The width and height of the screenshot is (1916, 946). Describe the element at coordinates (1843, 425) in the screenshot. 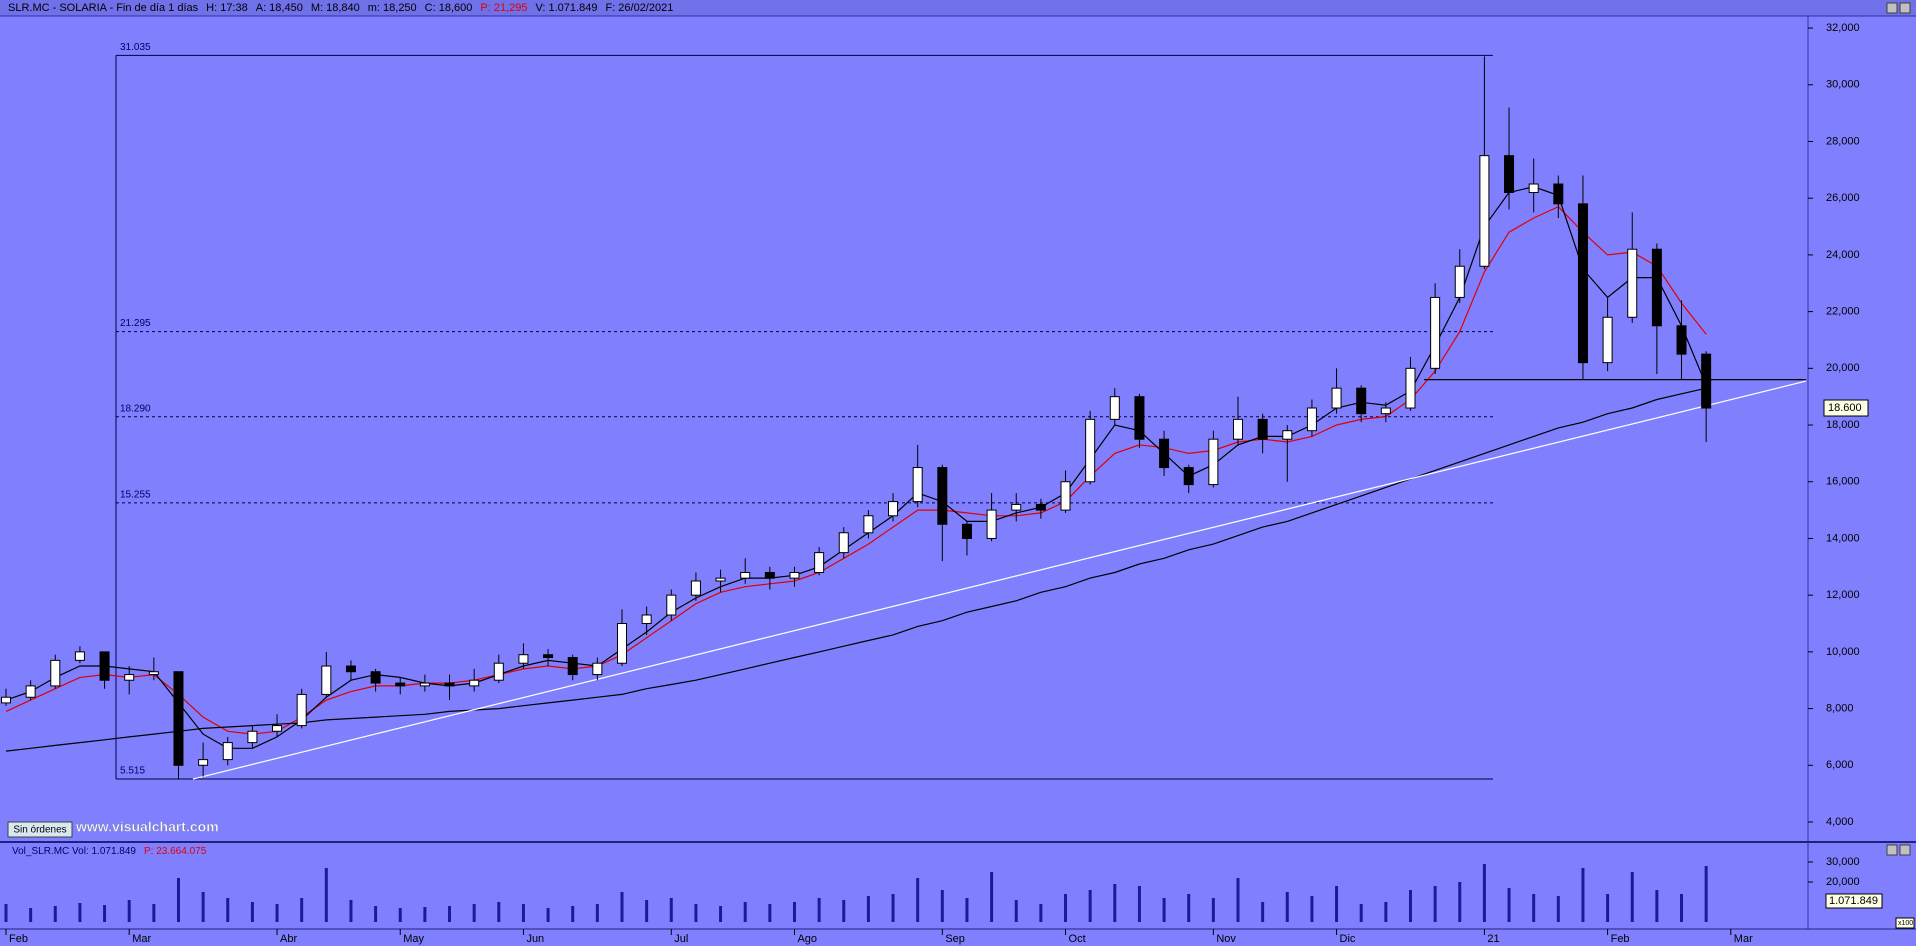

I see `y-tick-label: 18,000` at that location.